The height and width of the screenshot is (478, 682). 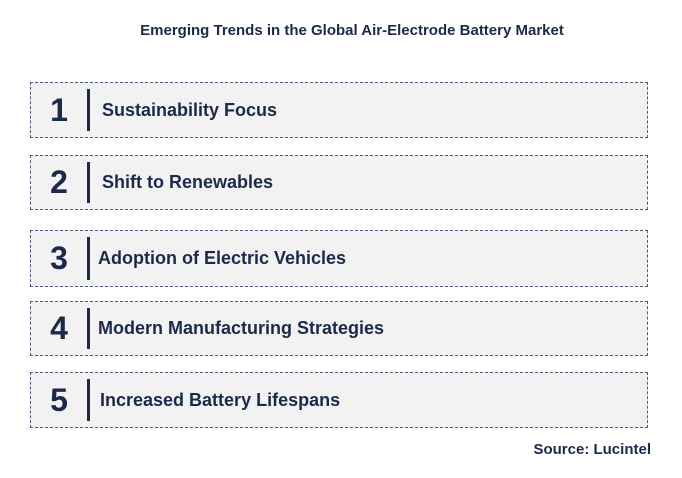 I want to click on source-note: Source: Lucintel, so click(x=592, y=449).